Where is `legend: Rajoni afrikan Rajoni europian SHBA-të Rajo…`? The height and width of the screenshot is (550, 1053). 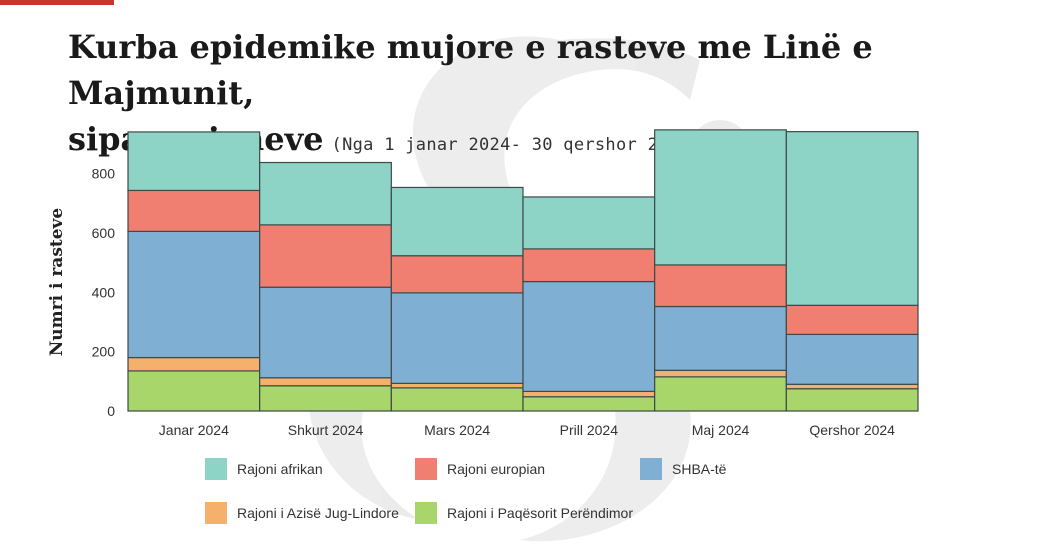 legend: Rajoni afrikan Rajoni europian SHBA-të Rajo… is located at coordinates (466, 491).